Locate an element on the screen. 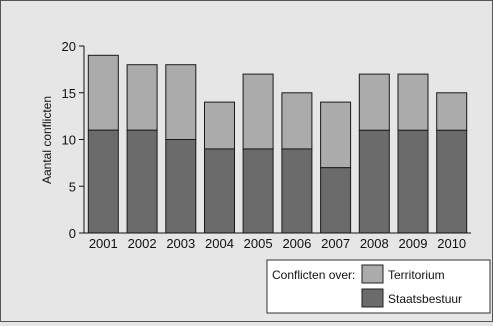  bar-staatsbestuur-2005 is located at coordinates (258, 191).